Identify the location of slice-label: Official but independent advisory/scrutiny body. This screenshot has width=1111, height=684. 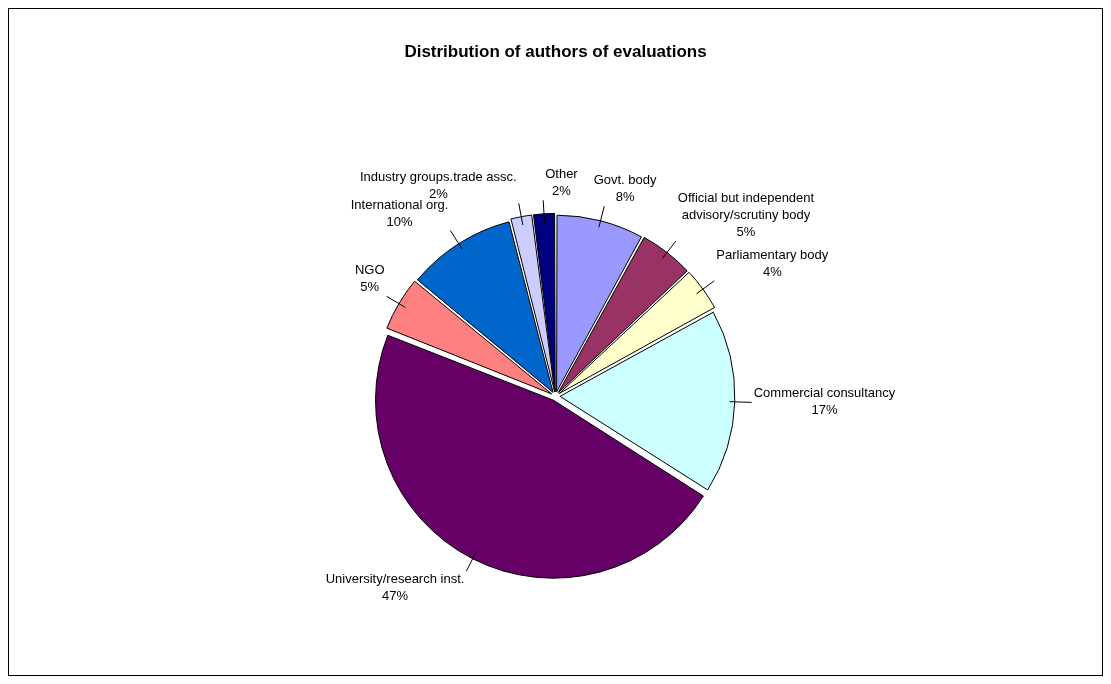
(746, 206).